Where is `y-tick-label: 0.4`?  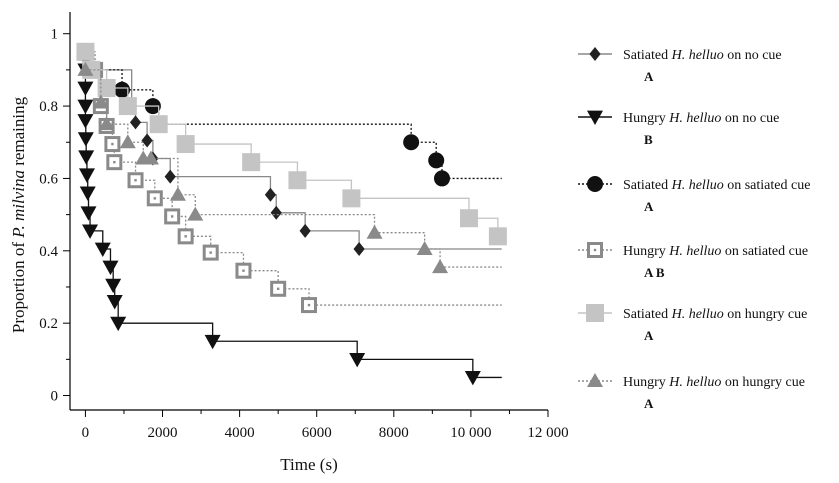 y-tick-label: 0.4 is located at coordinates (48, 252).